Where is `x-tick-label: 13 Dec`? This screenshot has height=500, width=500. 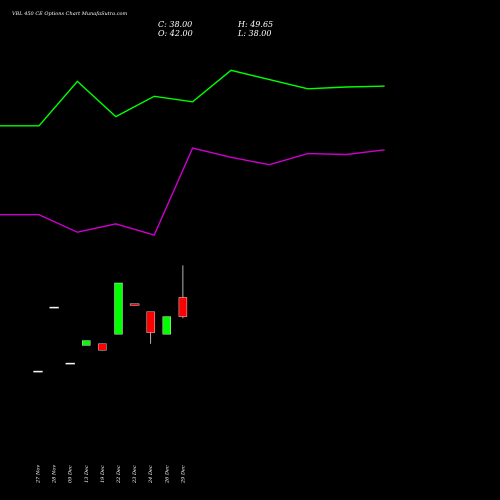 x-tick-label: 13 Dec is located at coordinates (87, 474).